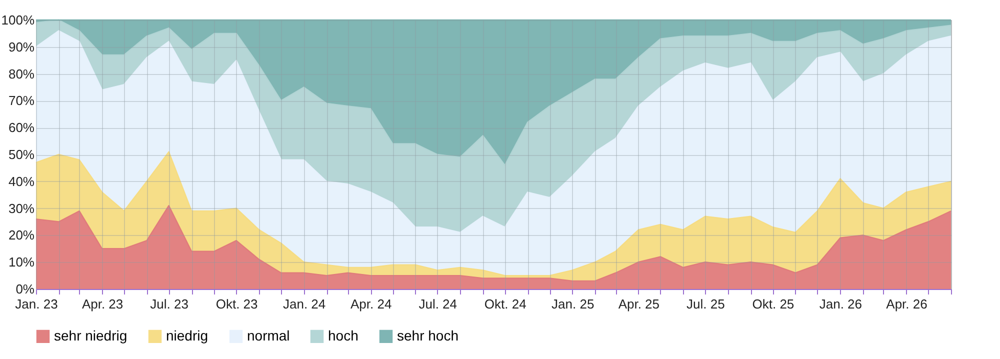 This screenshot has width=1000, height=359. What do you see at coordinates (21, 208) in the screenshot?
I see `y-tick-label: 30%` at bounding box center [21, 208].